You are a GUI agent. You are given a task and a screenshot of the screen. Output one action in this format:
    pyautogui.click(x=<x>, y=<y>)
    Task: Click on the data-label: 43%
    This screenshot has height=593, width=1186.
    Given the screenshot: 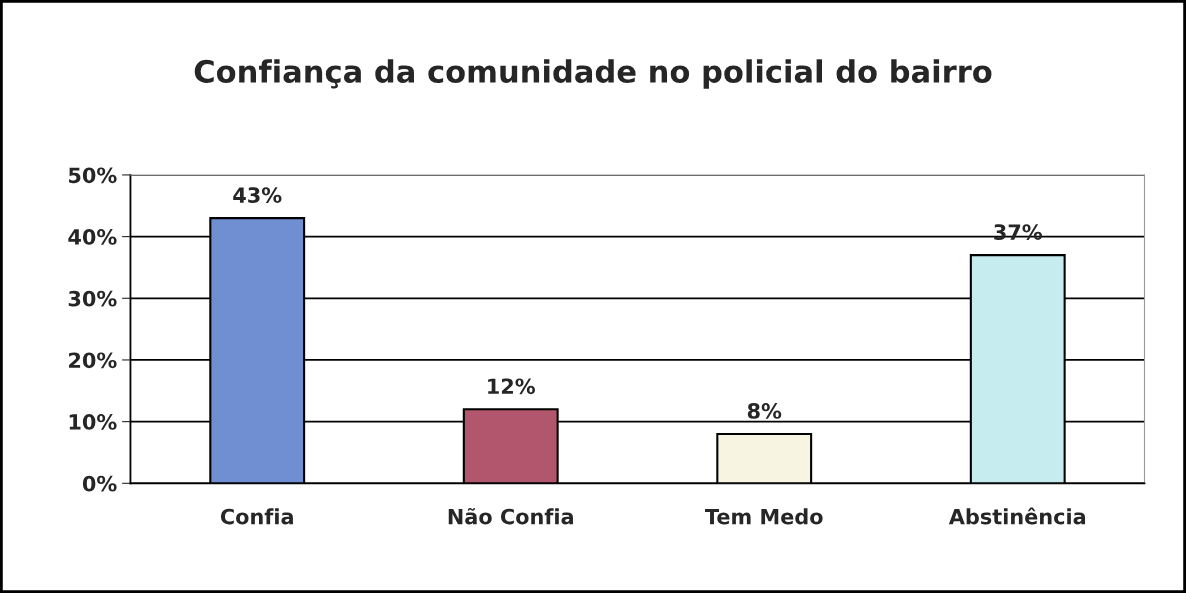 What is the action you would take?
    pyautogui.click(x=257, y=195)
    